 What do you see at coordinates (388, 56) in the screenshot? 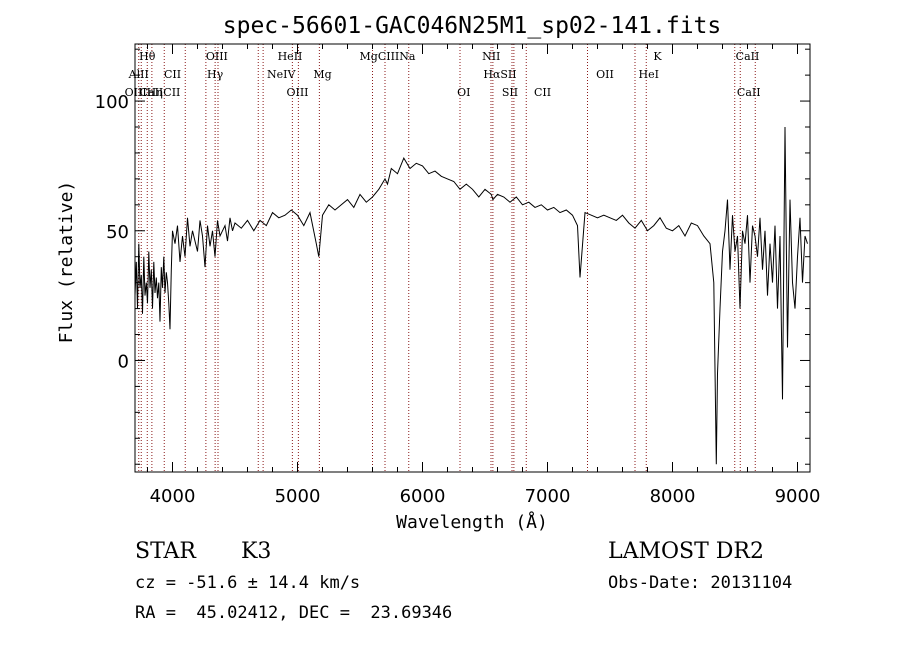
I see `marker-label-11: MgCIIINa` at bounding box center [388, 56].